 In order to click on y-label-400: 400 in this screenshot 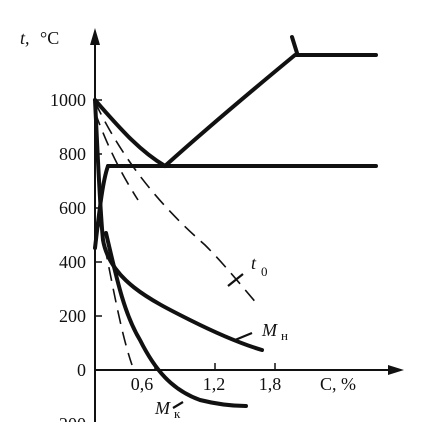, I will do `click(72, 262)`.